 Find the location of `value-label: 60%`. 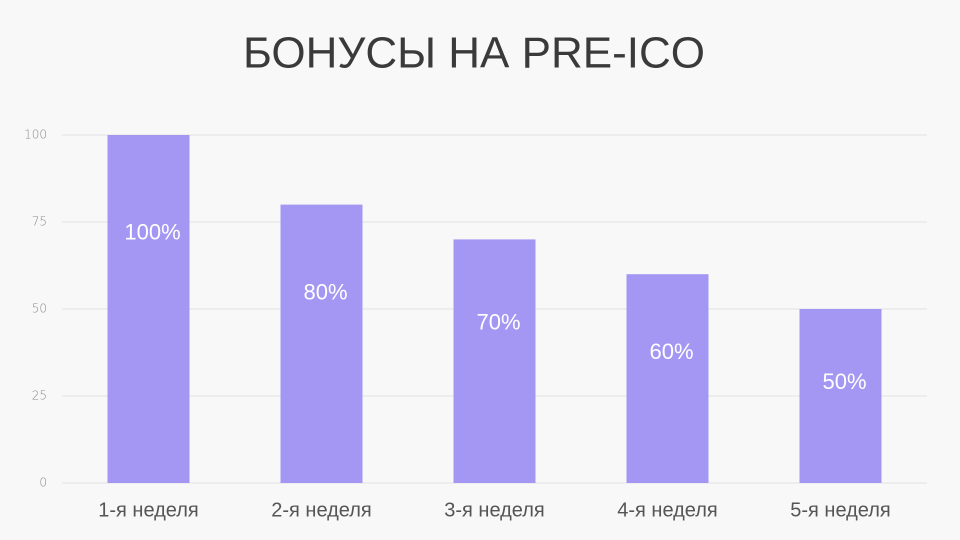

value-label: 60% is located at coordinates (671, 351).